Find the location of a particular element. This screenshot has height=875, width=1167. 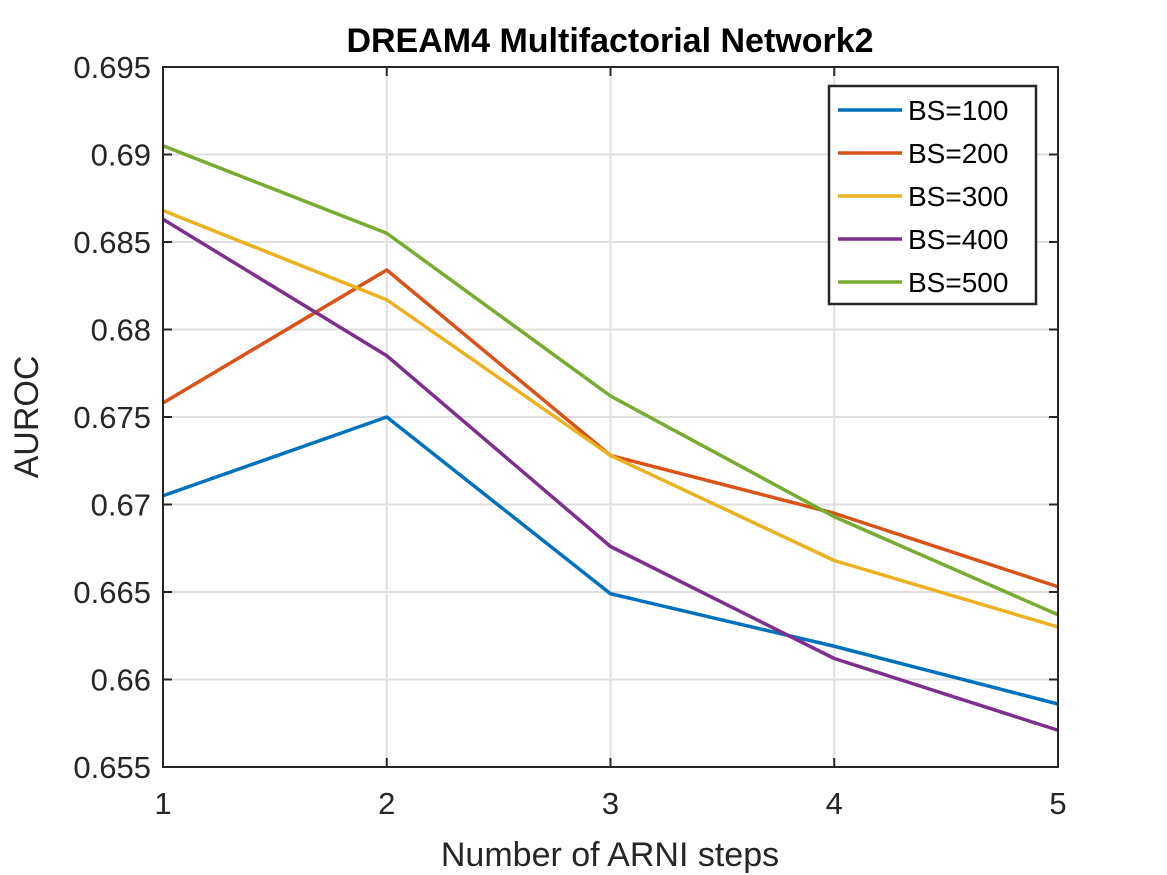

chart-title: DREAM4 Multifactorial Network2 is located at coordinates (609, 41).